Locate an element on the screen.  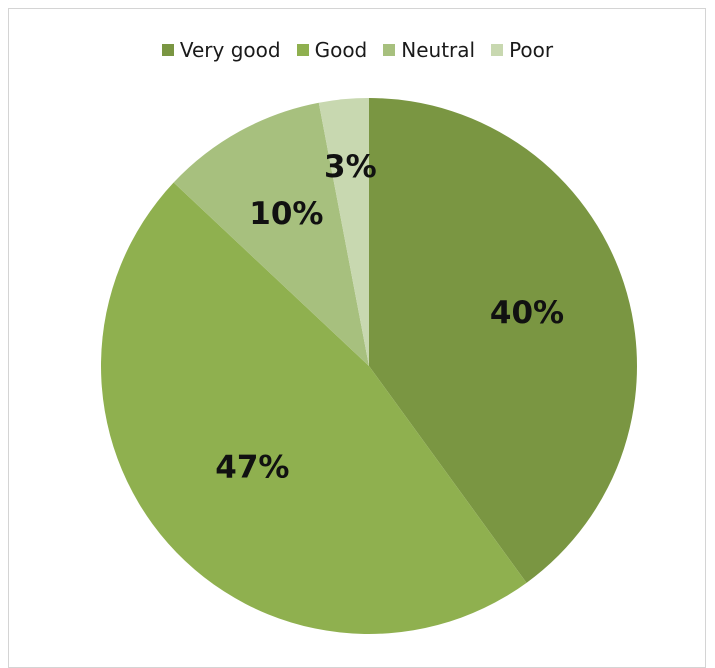
legend-item-neutral: Neutral is located at coordinates (429, 50).